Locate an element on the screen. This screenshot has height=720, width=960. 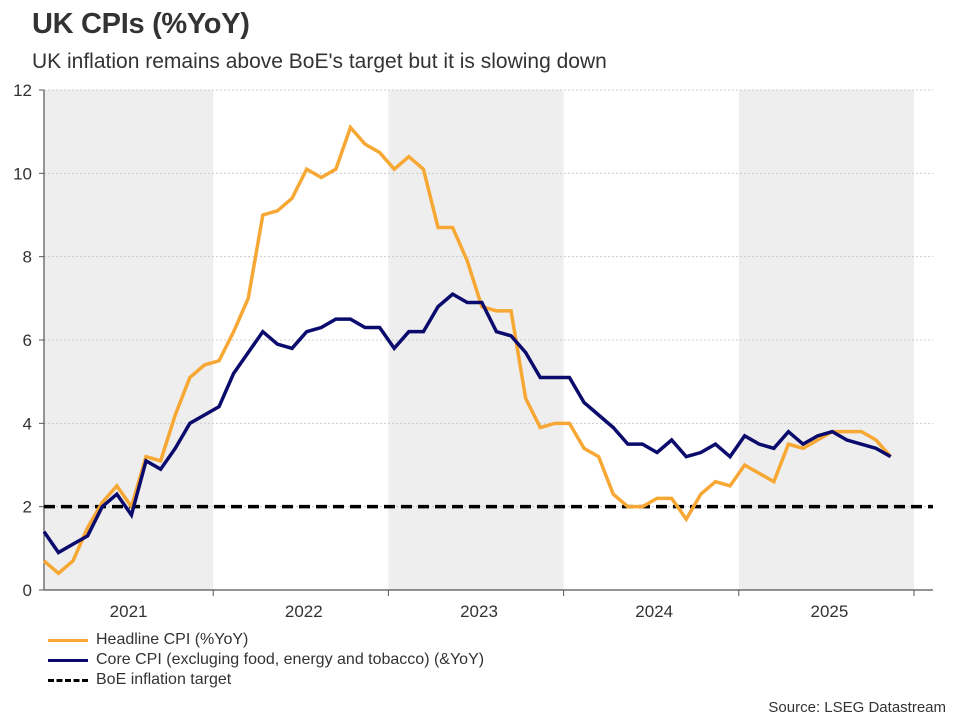
legend-item-headline: Headline CPI (%YoY) is located at coordinates (266, 640).